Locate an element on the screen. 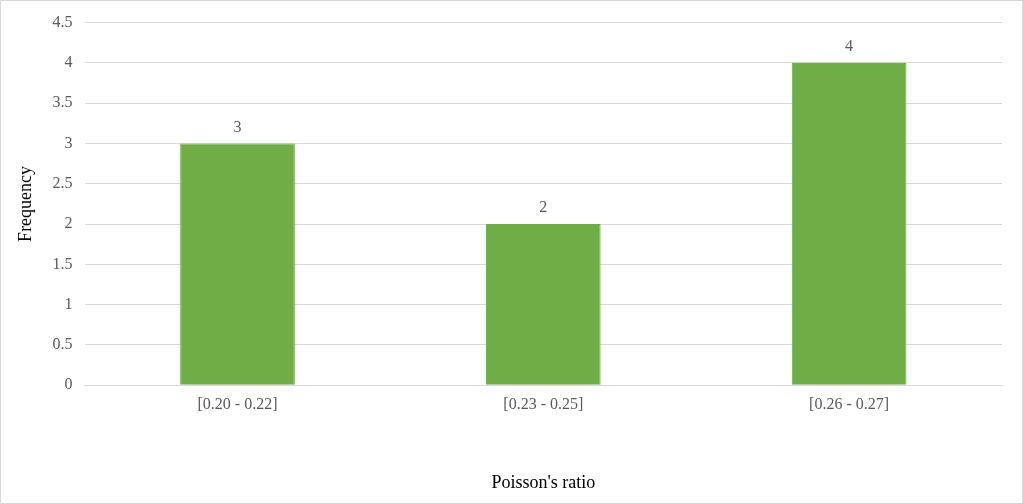 Image resolution: width=1023 pixels, height=504 pixels. x-tick-label: [0.23 - 0.25] is located at coordinates (543, 403).